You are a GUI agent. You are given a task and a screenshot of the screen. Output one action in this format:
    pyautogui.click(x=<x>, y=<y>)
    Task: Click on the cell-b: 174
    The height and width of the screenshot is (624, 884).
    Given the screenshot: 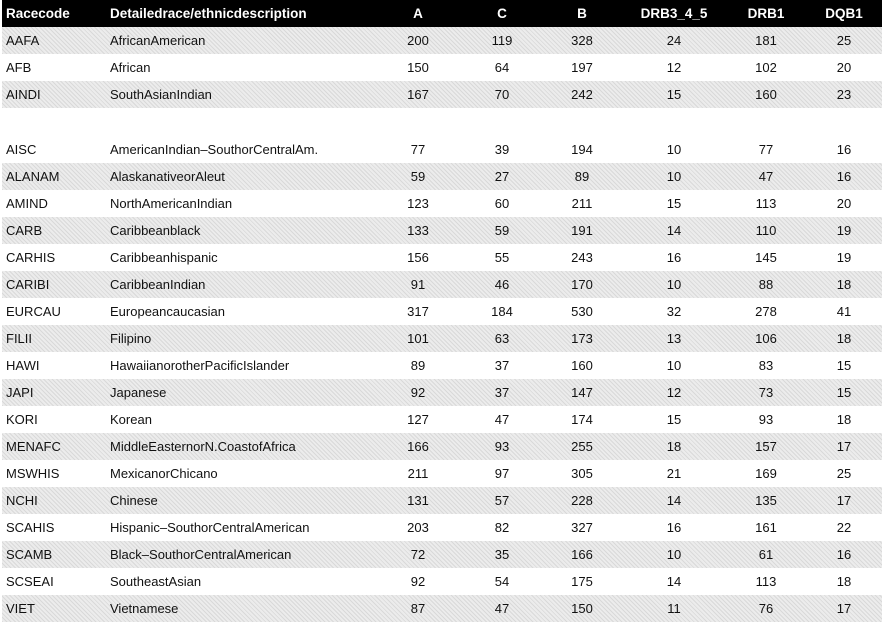 What is the action you would take?
    pyautogui.click(x=582, y=419)
    